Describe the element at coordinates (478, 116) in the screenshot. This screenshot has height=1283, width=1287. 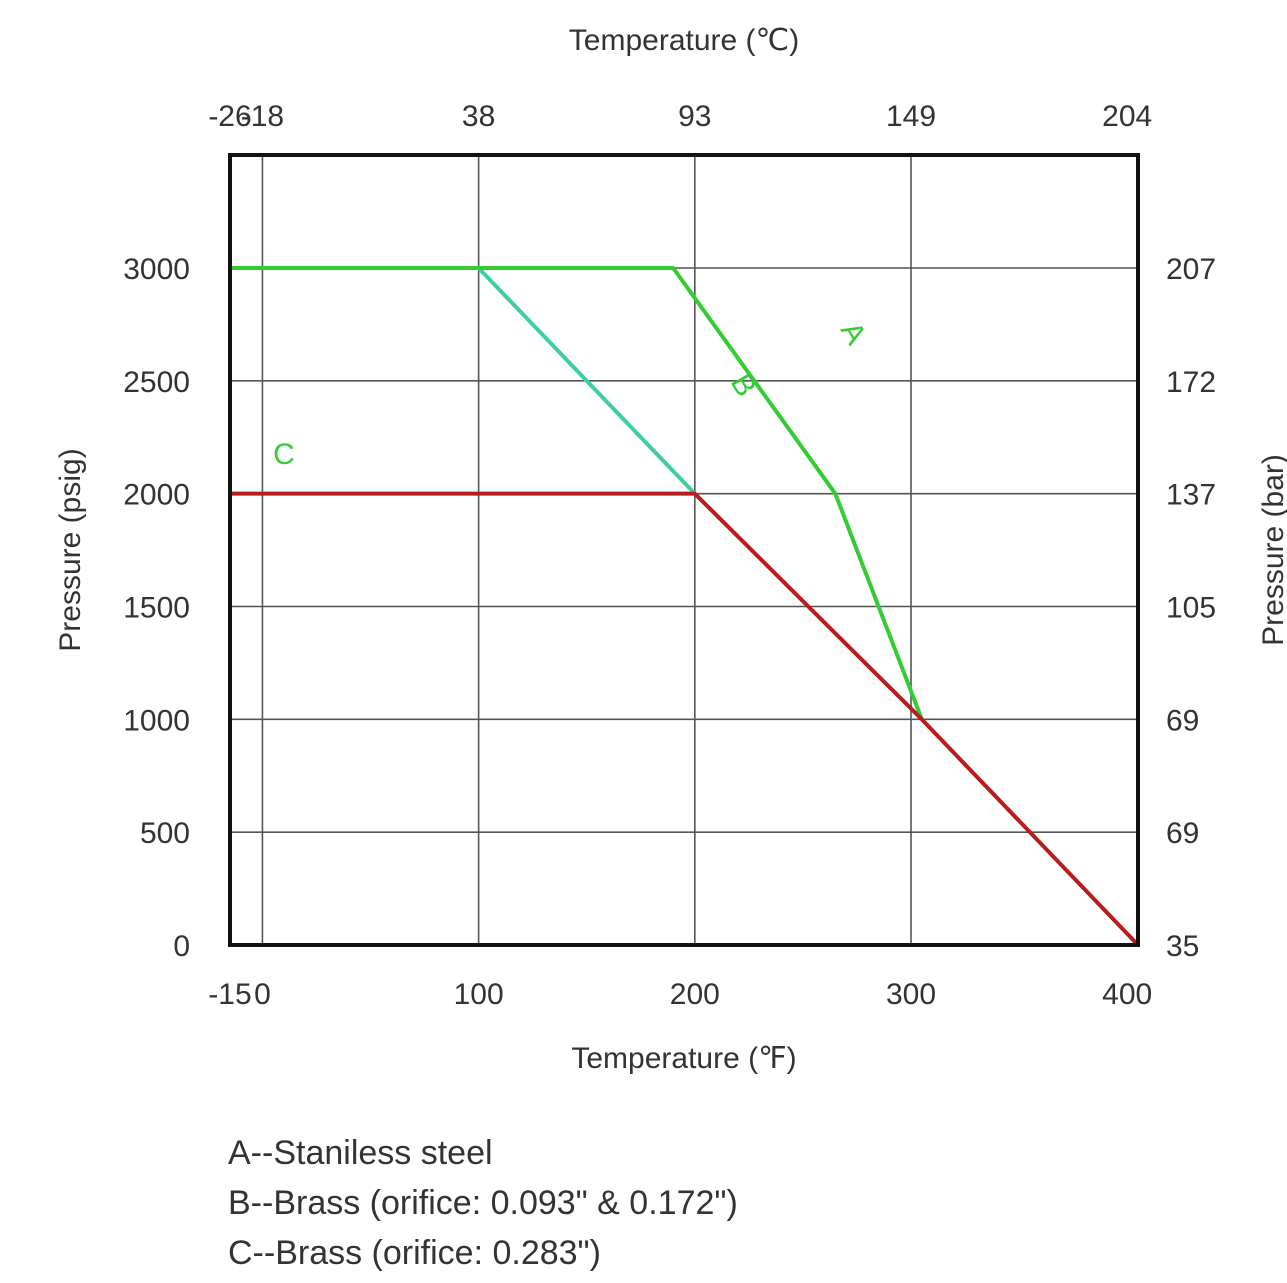
I see `top-tick-label: 38` at that location.